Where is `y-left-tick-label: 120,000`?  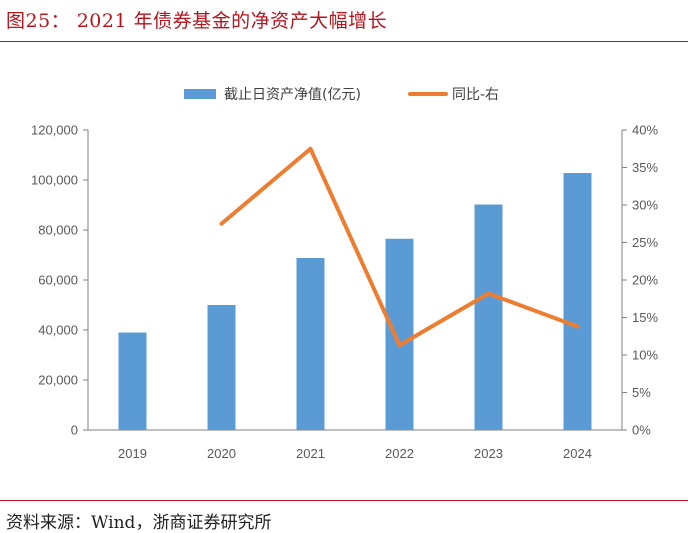
y-left-tick-label: 120,000 is located at coordinates (54, 130).